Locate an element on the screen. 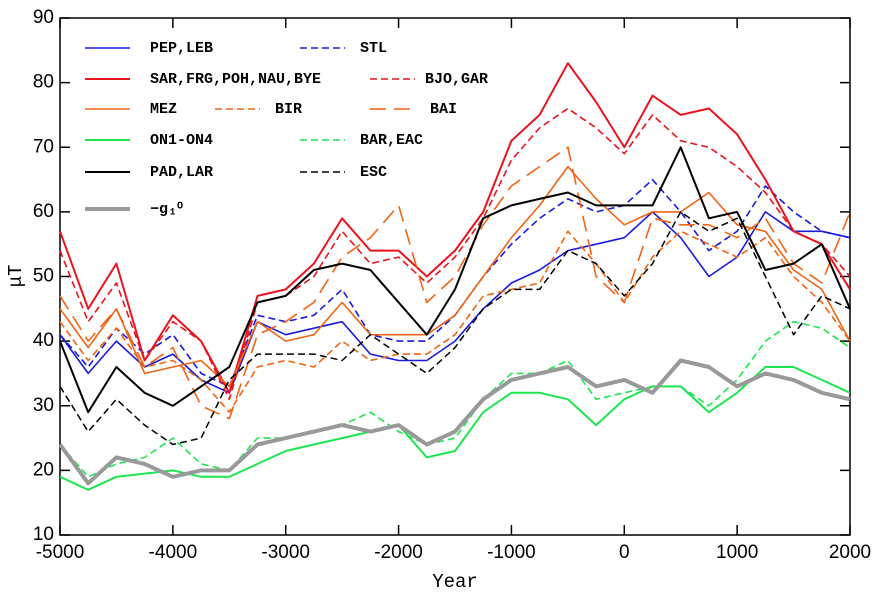  y-tick-label: 30 is located at coordinates (43, 405).